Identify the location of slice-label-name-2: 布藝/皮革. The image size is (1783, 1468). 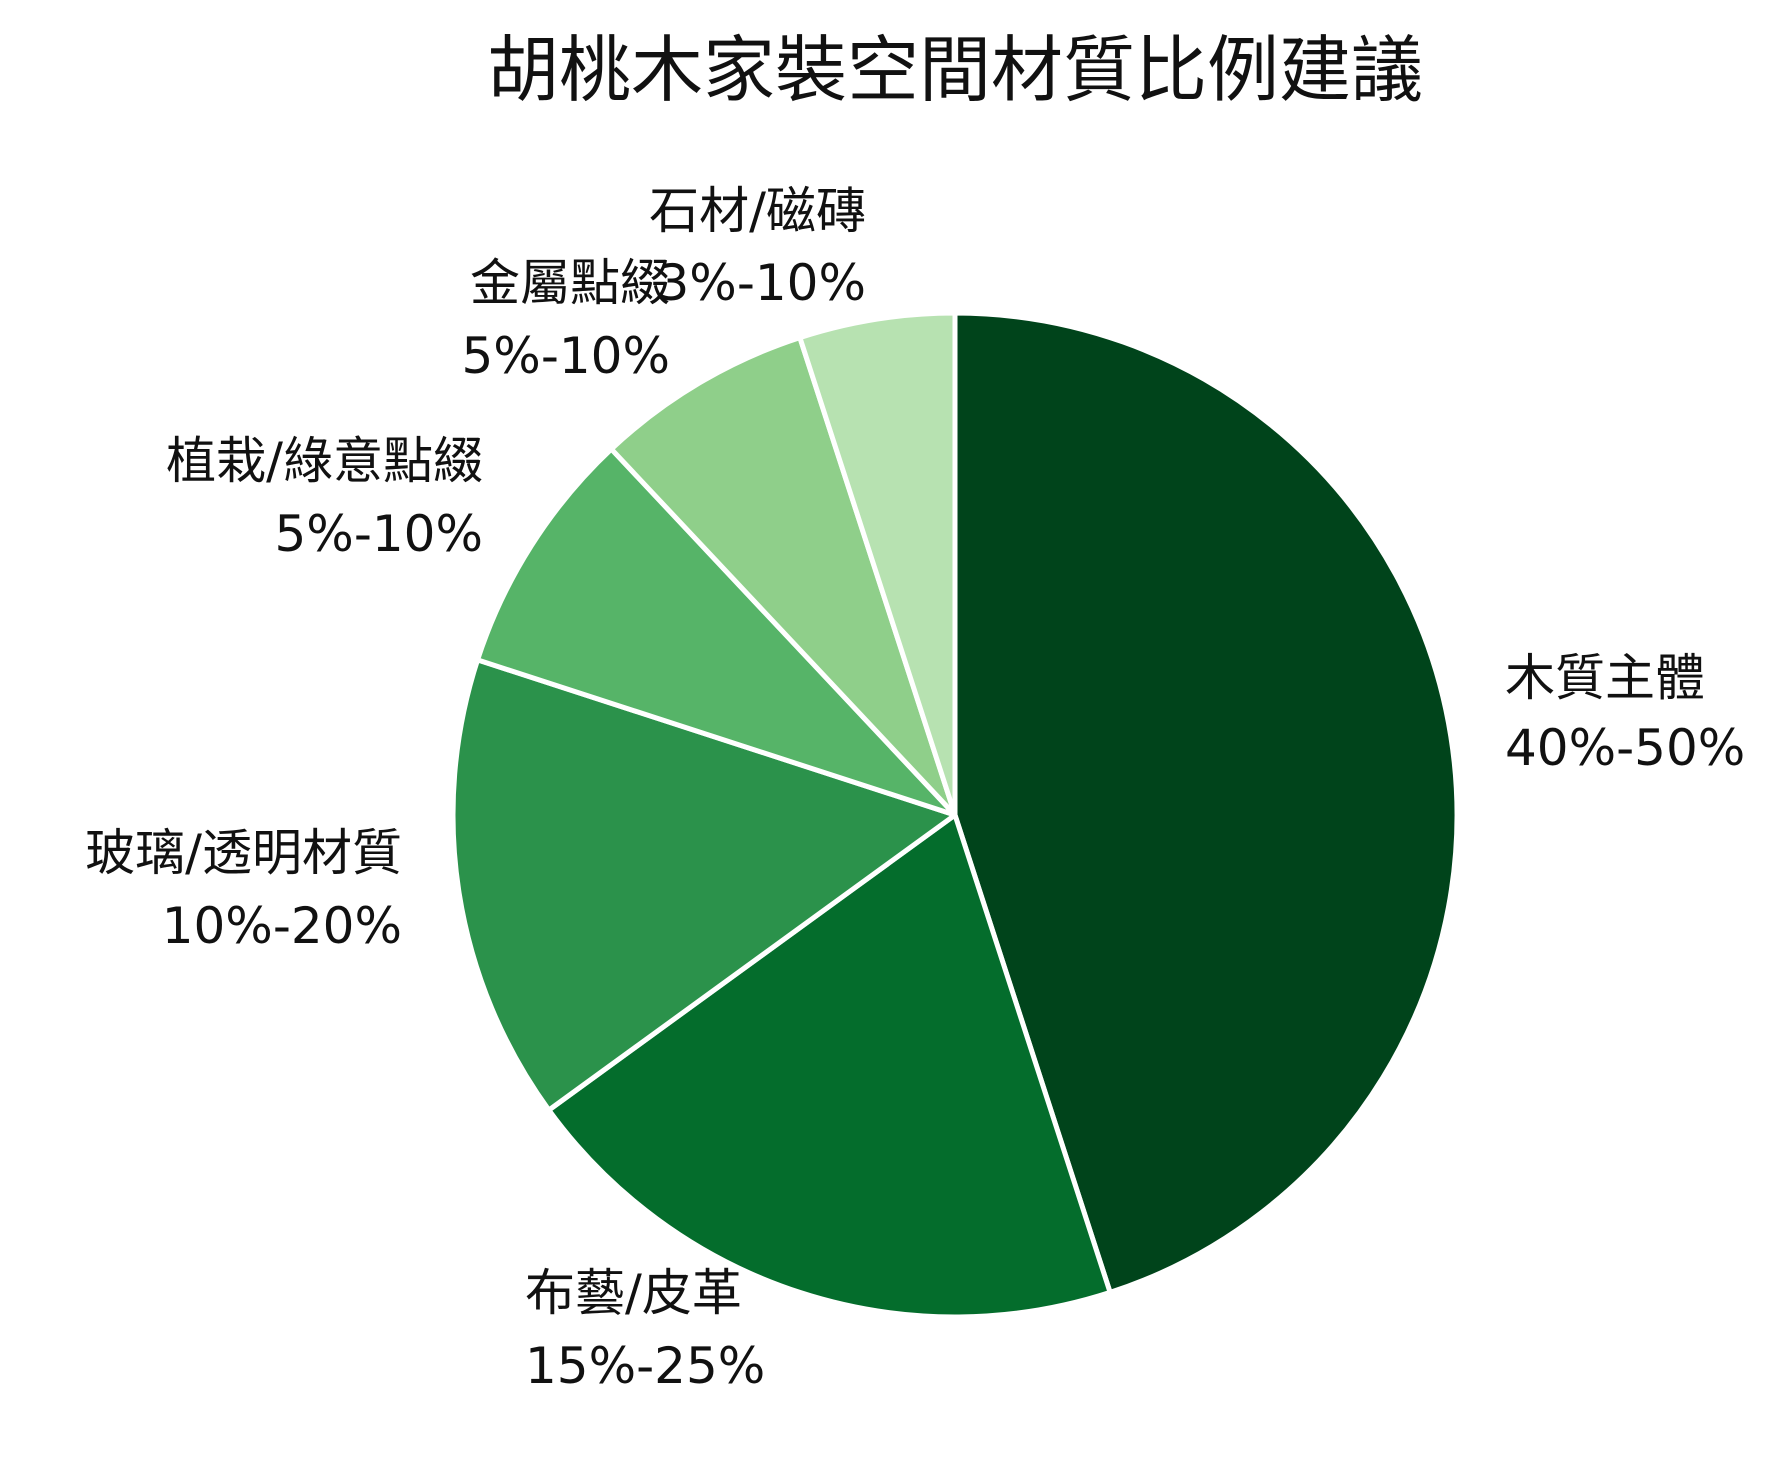
(633, 1293).